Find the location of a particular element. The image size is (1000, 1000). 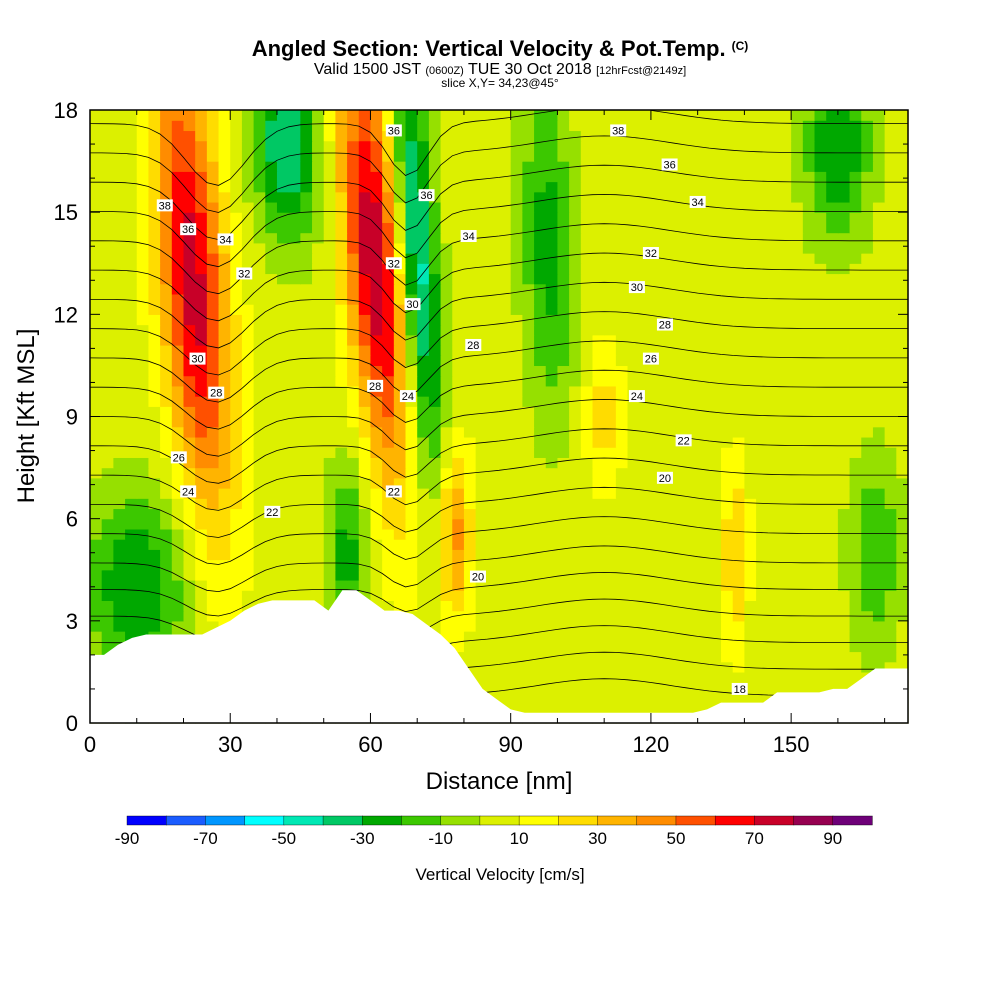

contour-label: 32 is located at coordinates (651, 254).